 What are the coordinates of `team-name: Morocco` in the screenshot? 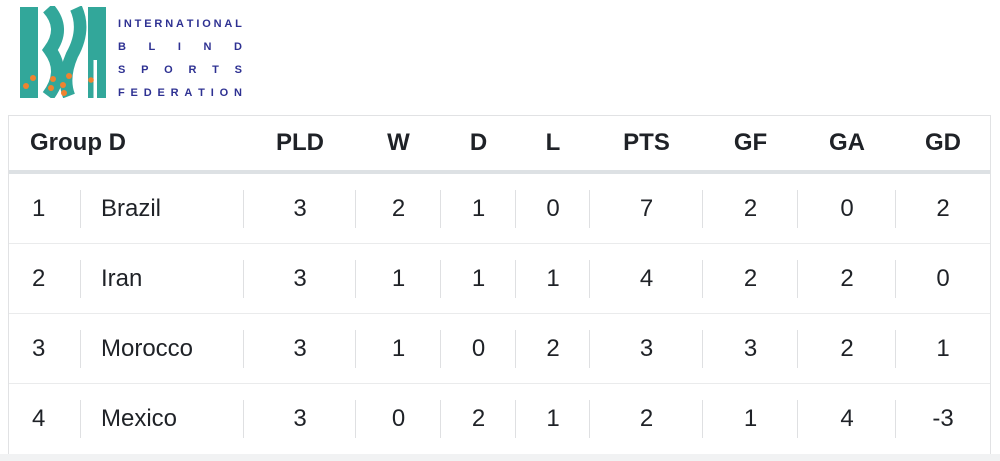 It's located at (162, 348).